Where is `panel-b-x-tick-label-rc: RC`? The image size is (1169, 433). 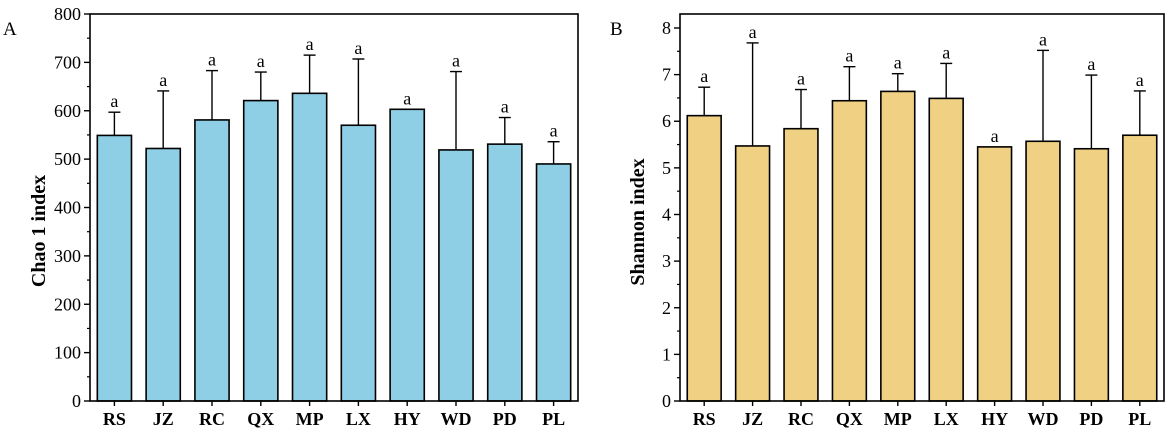
panel-b-x-tick-label-rc: RC is located at coordinates (801, 419).